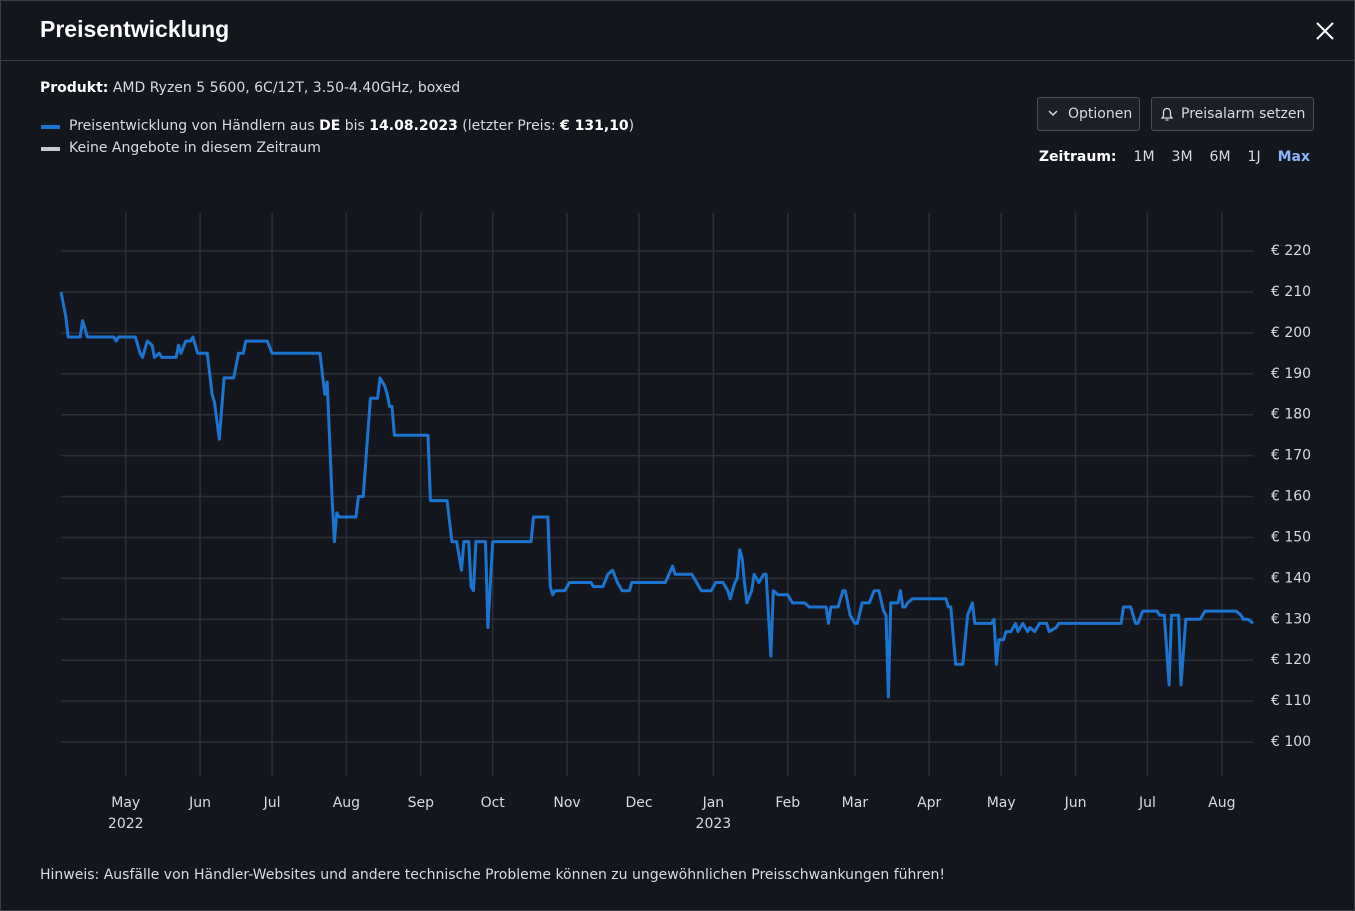 This screenshot has width=1355, height=911. Describe the element at coordinates (638, 803) in the screenshot. I see `x-tick-label: Dec` at that location.